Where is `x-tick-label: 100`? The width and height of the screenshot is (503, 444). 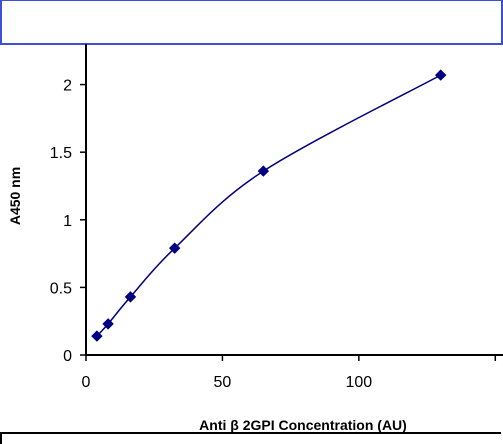 x-tick-label: 100 is located at coordinates (359, 382).